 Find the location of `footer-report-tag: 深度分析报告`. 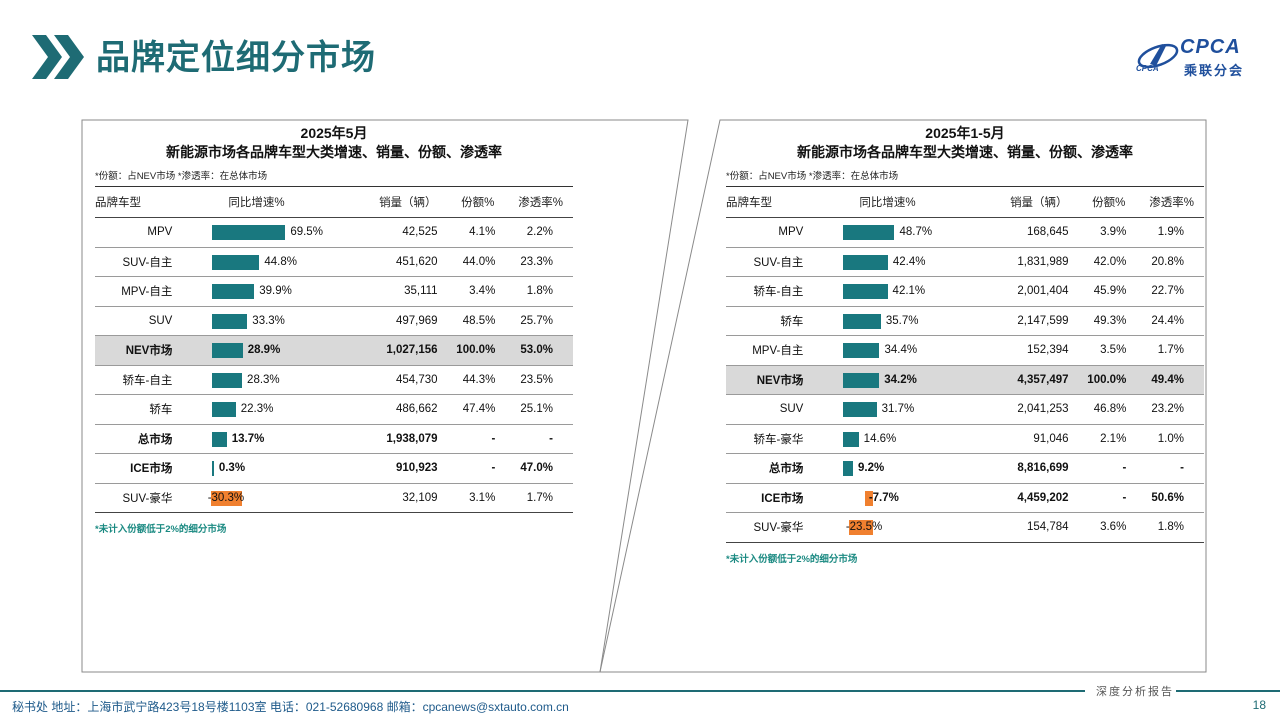

footer-report-tag: 深度分析报告 is located at coordinates (1135, 691).